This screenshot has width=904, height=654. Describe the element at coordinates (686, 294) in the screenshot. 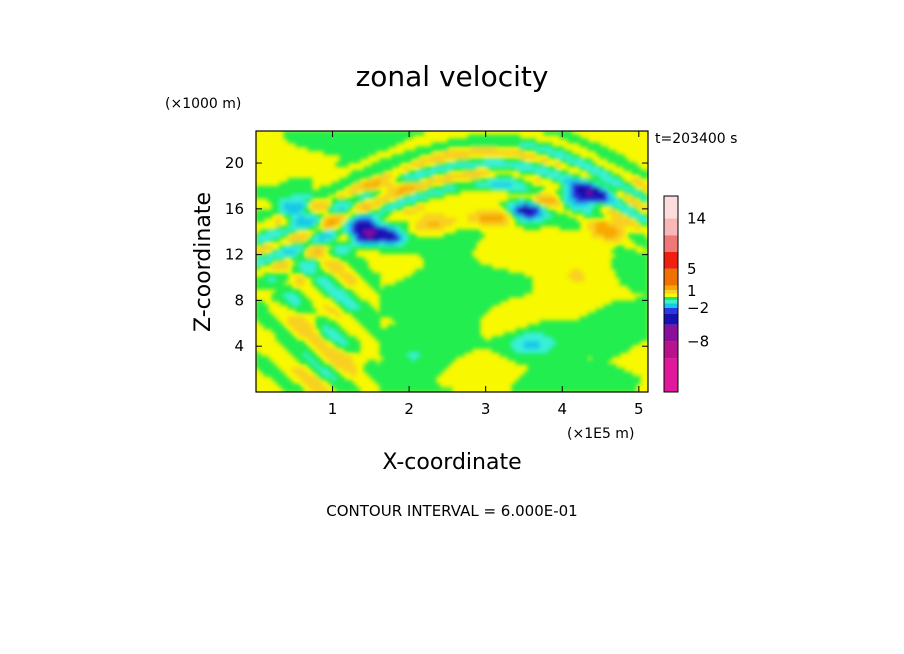

I see `colorbar: 14 5 1−2 −8` at that location.